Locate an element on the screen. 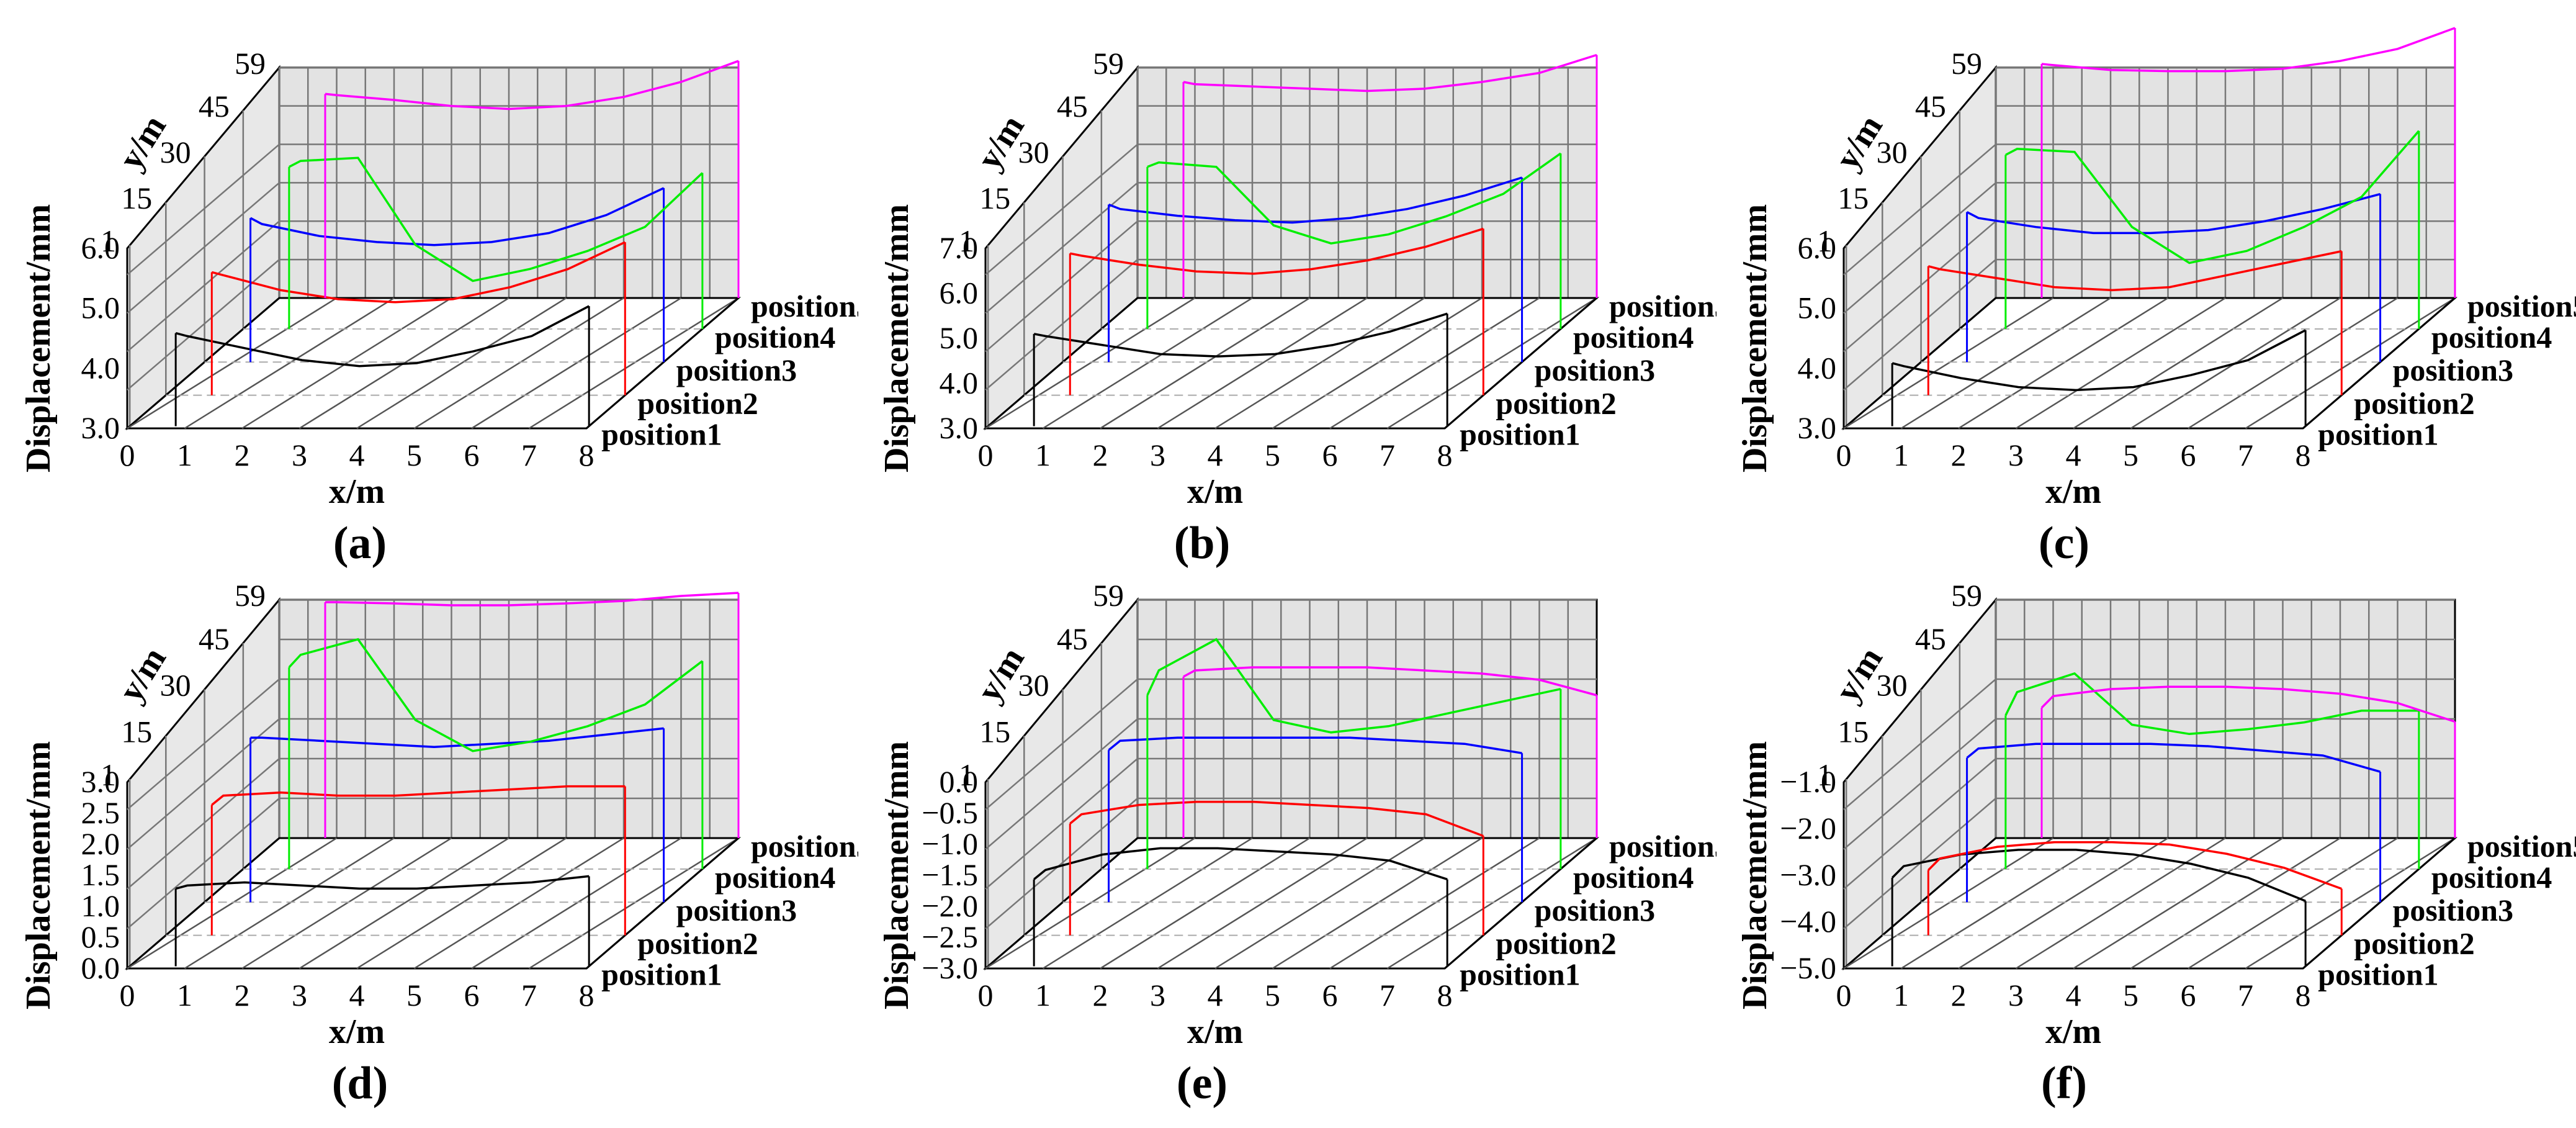 The width and height of the screenshot is (2576, 1128). y-tick-label: 45 is located at coordinates (1072, 107).